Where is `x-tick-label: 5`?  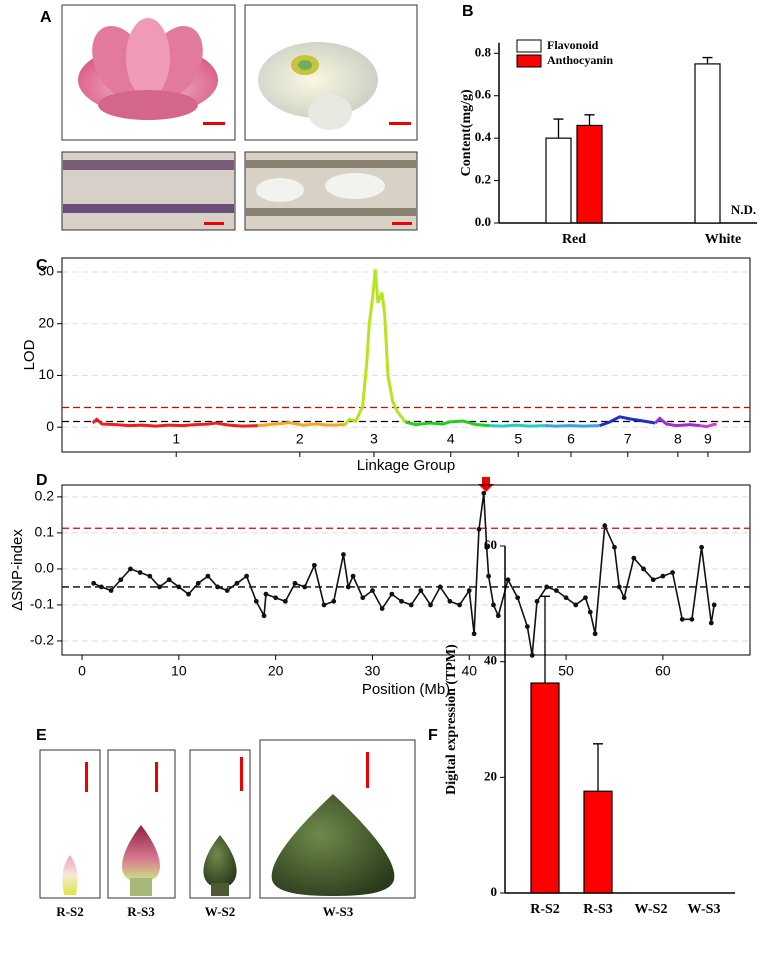
x-tick-label: 5 is located at coordinates (518, 439).